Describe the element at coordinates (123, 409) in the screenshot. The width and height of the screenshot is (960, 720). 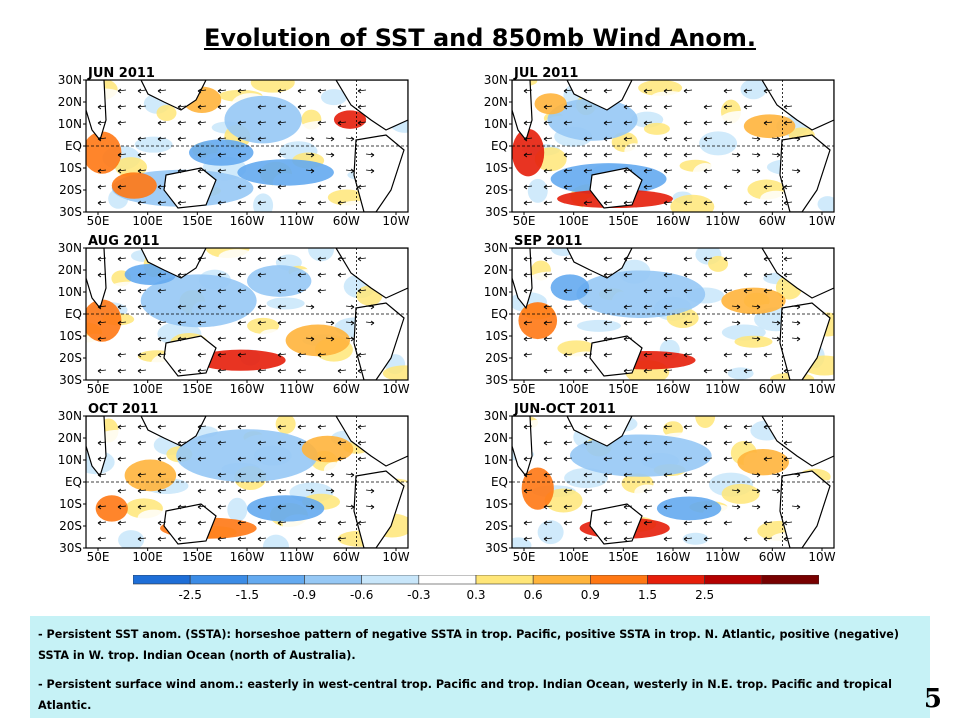
I see `panel-label: OCT 2011` at that location.